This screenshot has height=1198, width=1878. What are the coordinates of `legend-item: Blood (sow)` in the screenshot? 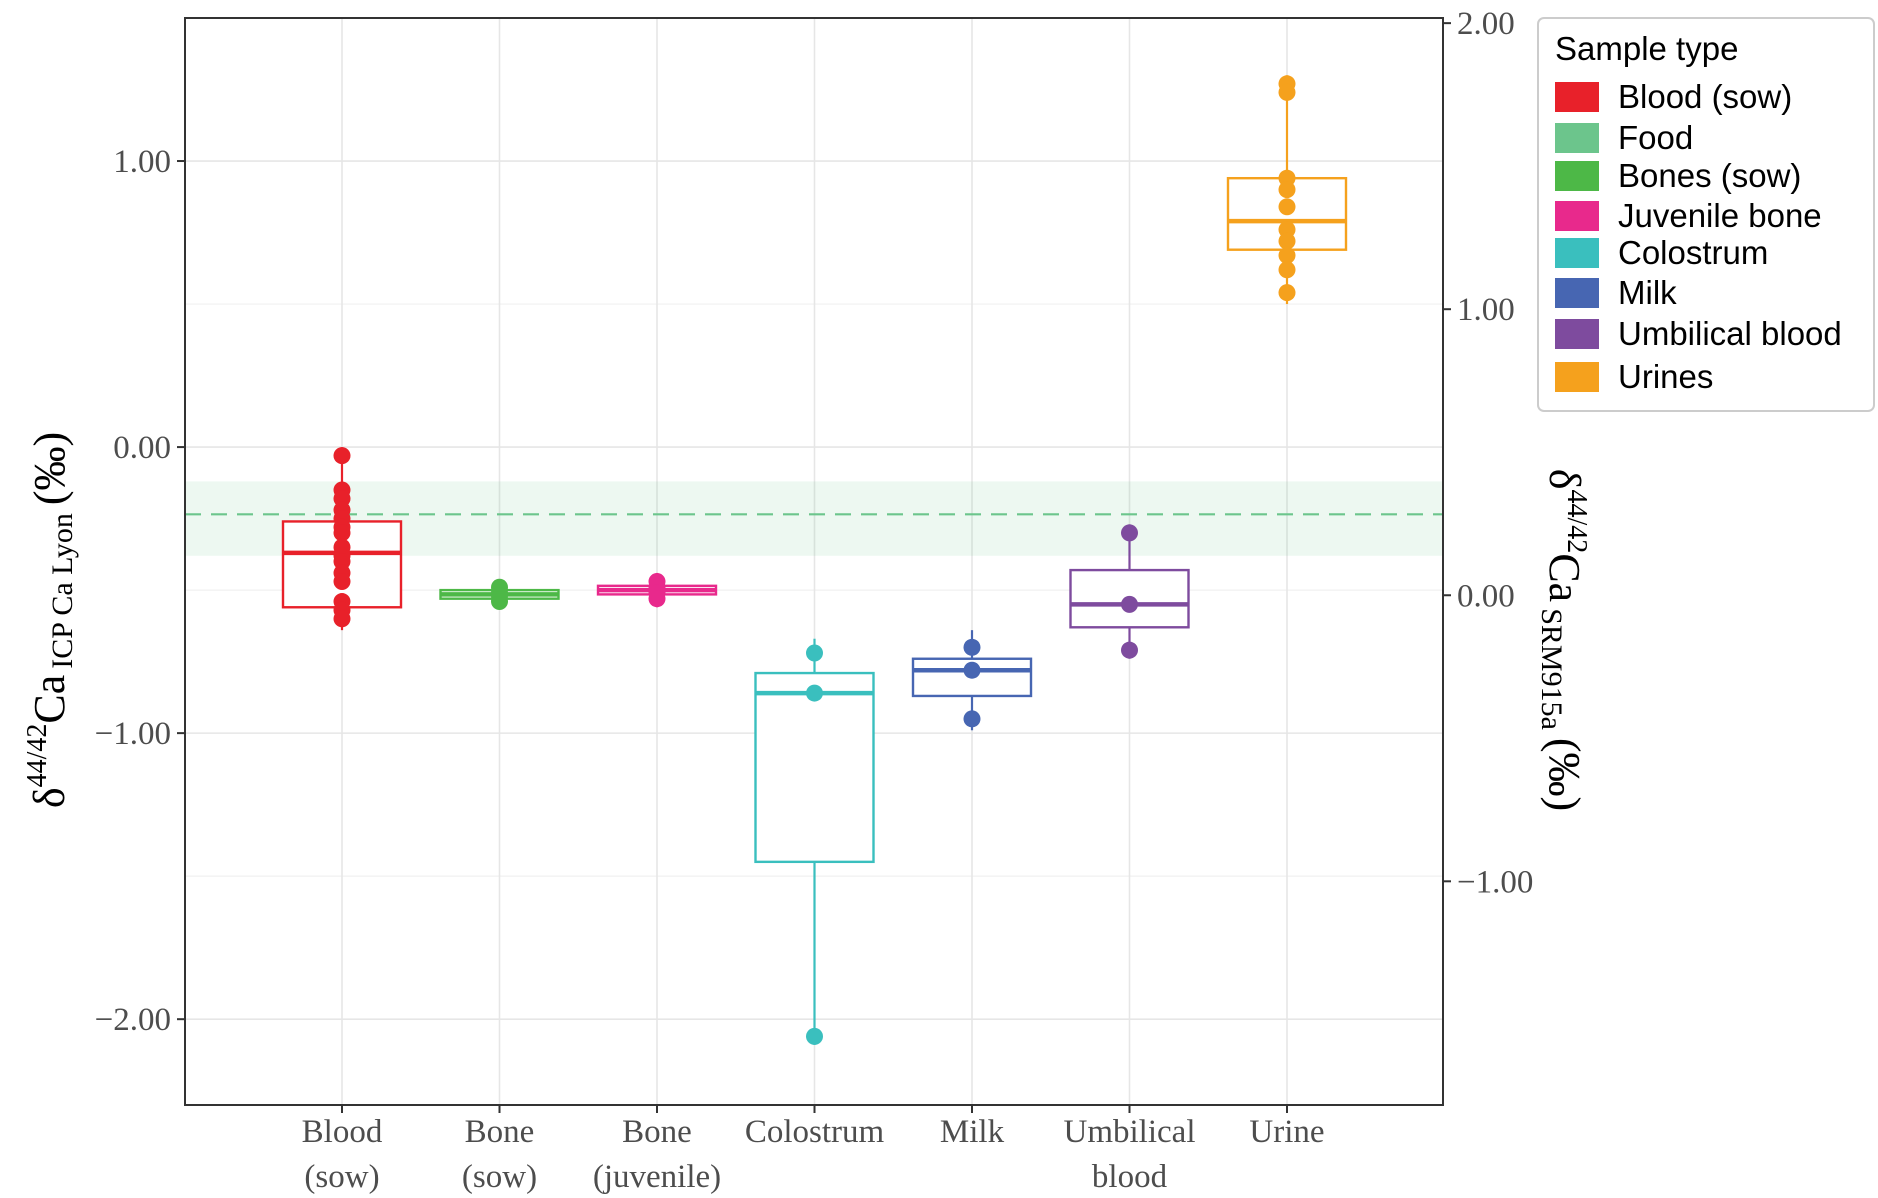 It's located at (1673, 96).